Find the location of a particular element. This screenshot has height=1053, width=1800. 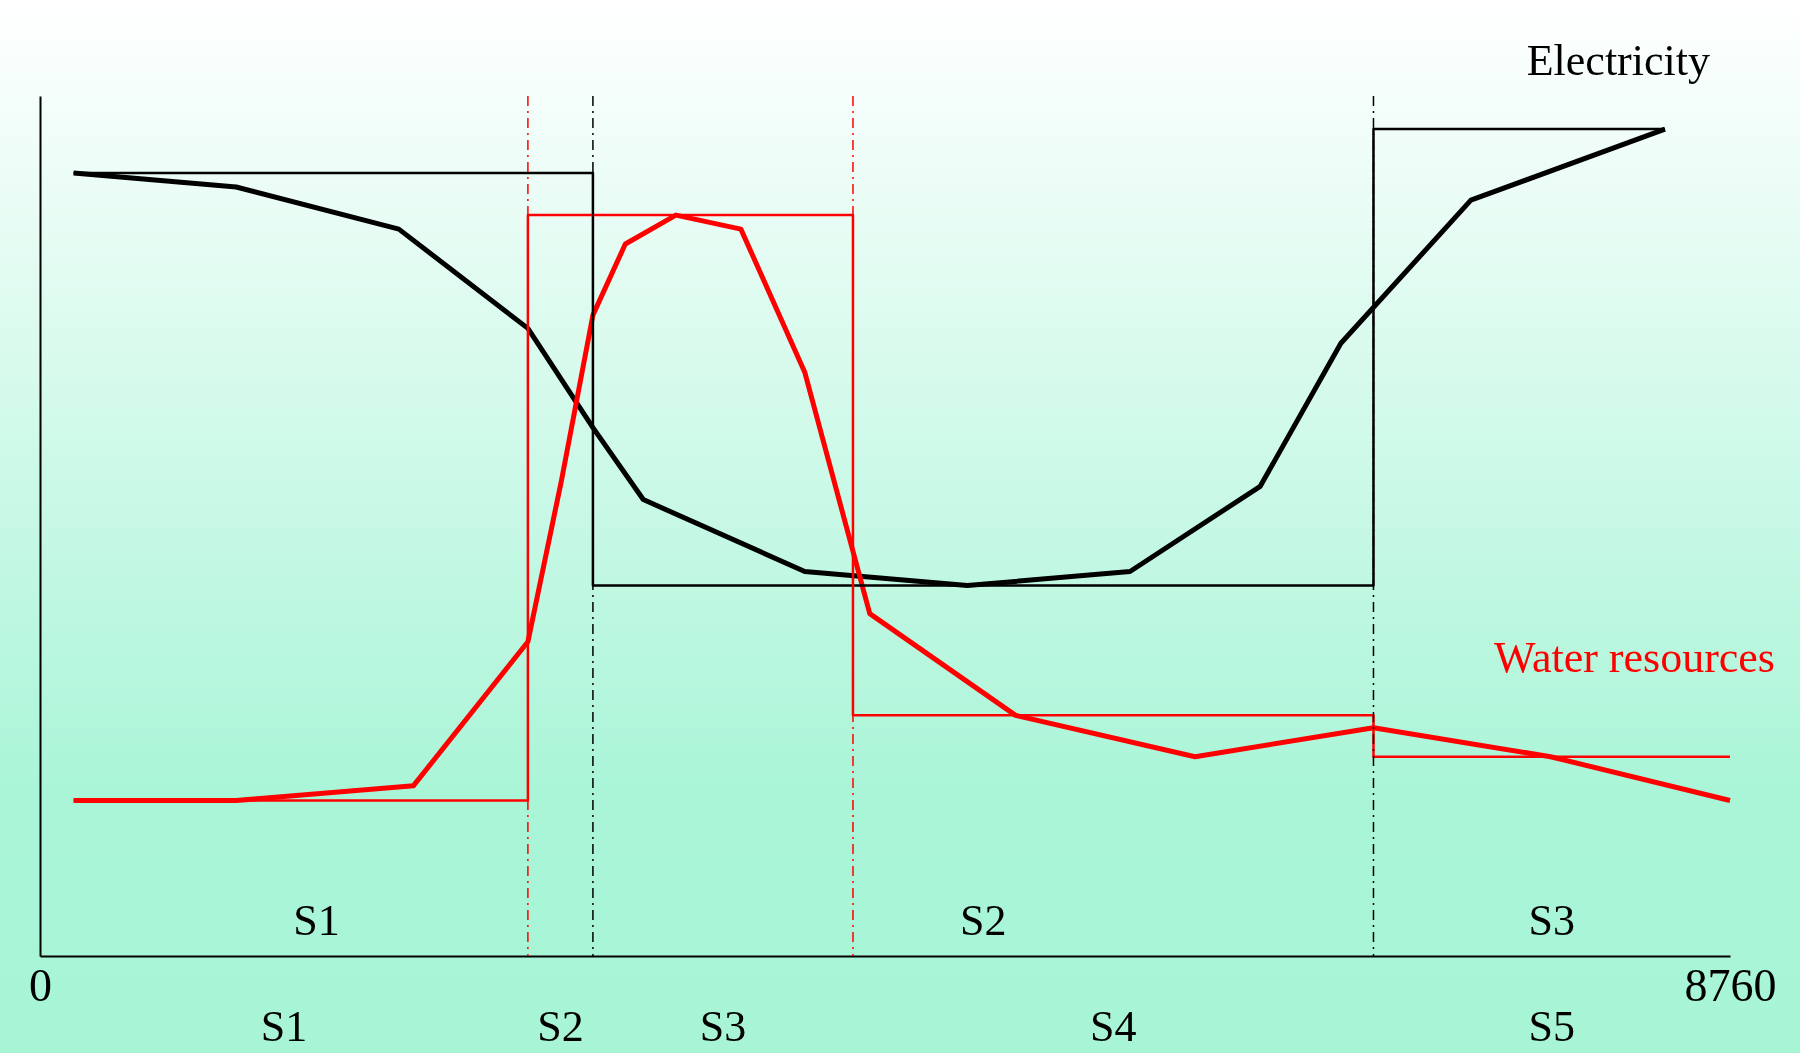

text: S2 is located at coordinates (560, 1026).